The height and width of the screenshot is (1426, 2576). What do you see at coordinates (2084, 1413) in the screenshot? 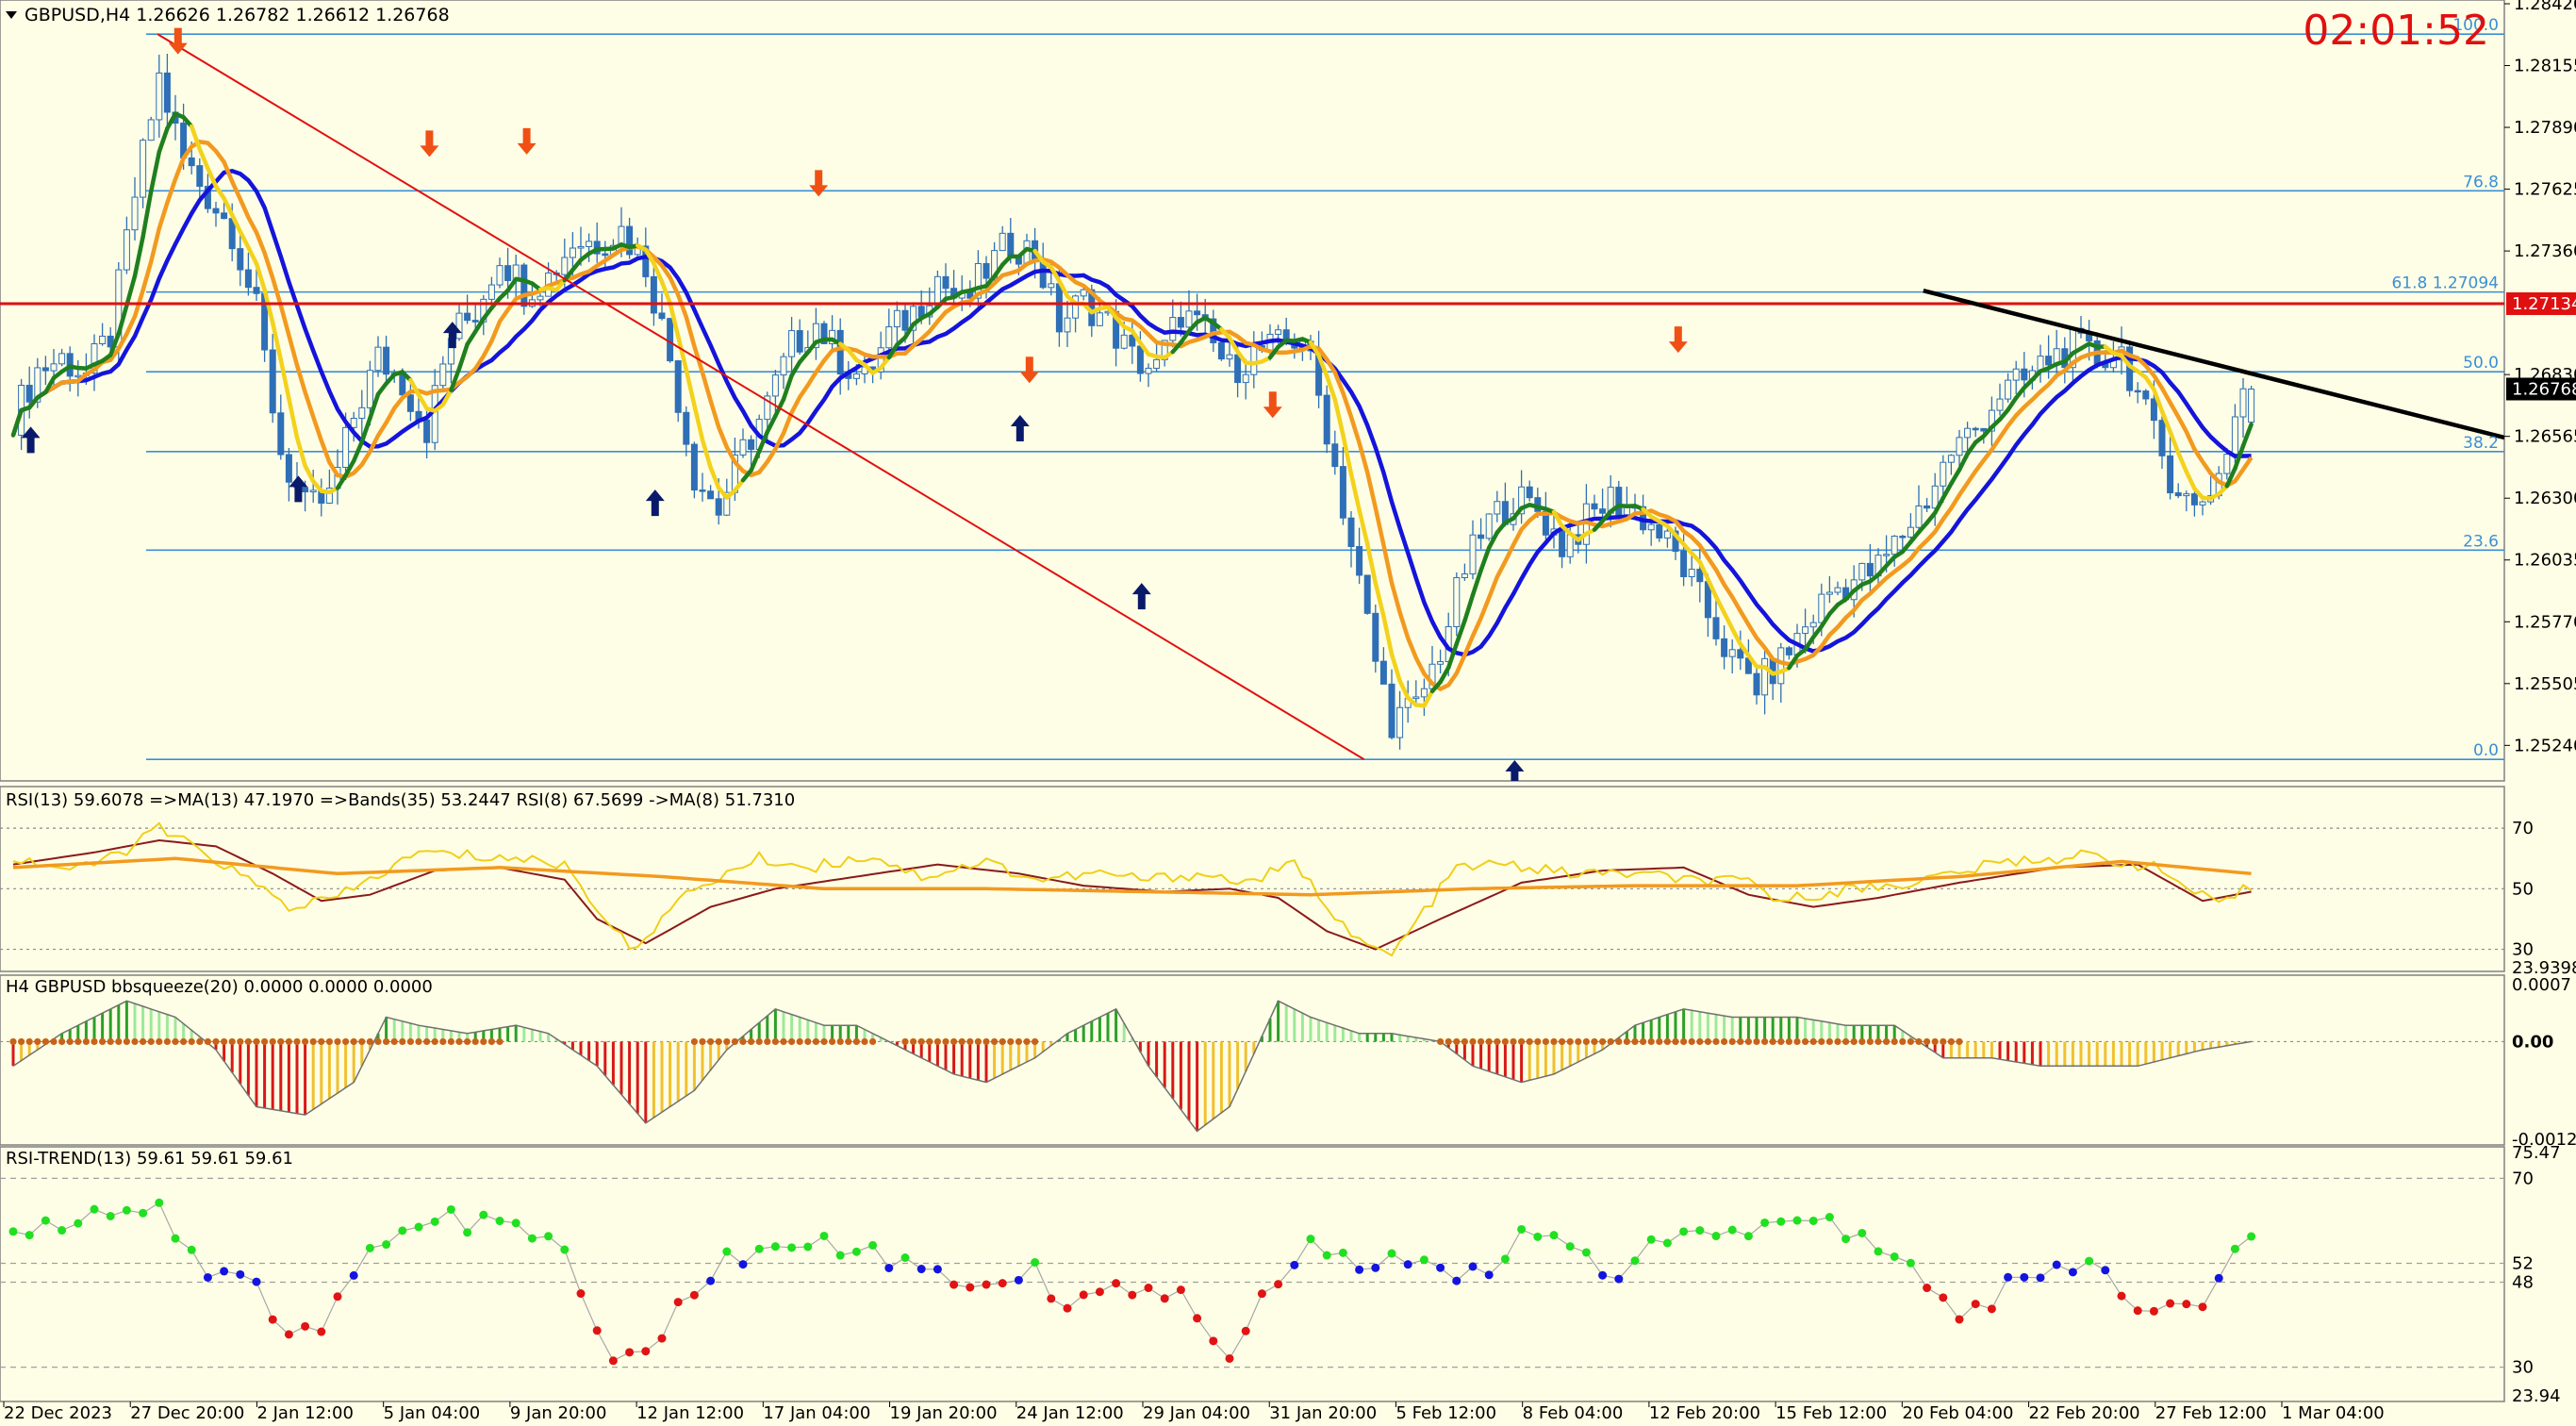
I see `time-tick-label: 22 Feb 20:00` at bounding box center [2084, 1413].